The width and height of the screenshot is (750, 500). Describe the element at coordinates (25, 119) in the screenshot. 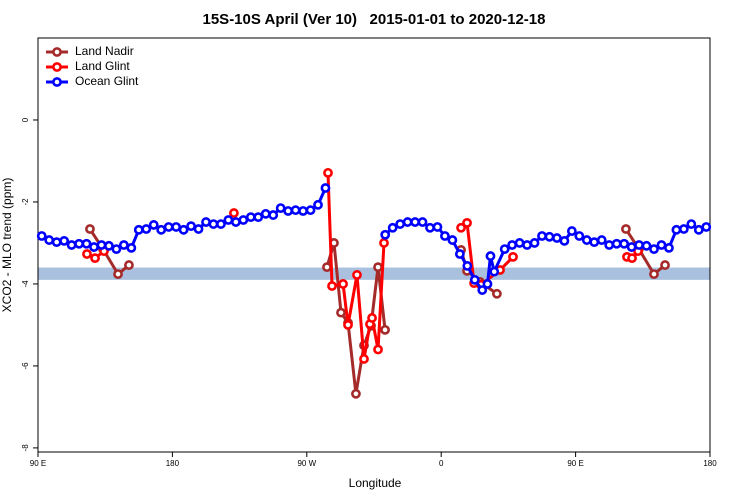

I see `y-tick-label: 0` at that location.